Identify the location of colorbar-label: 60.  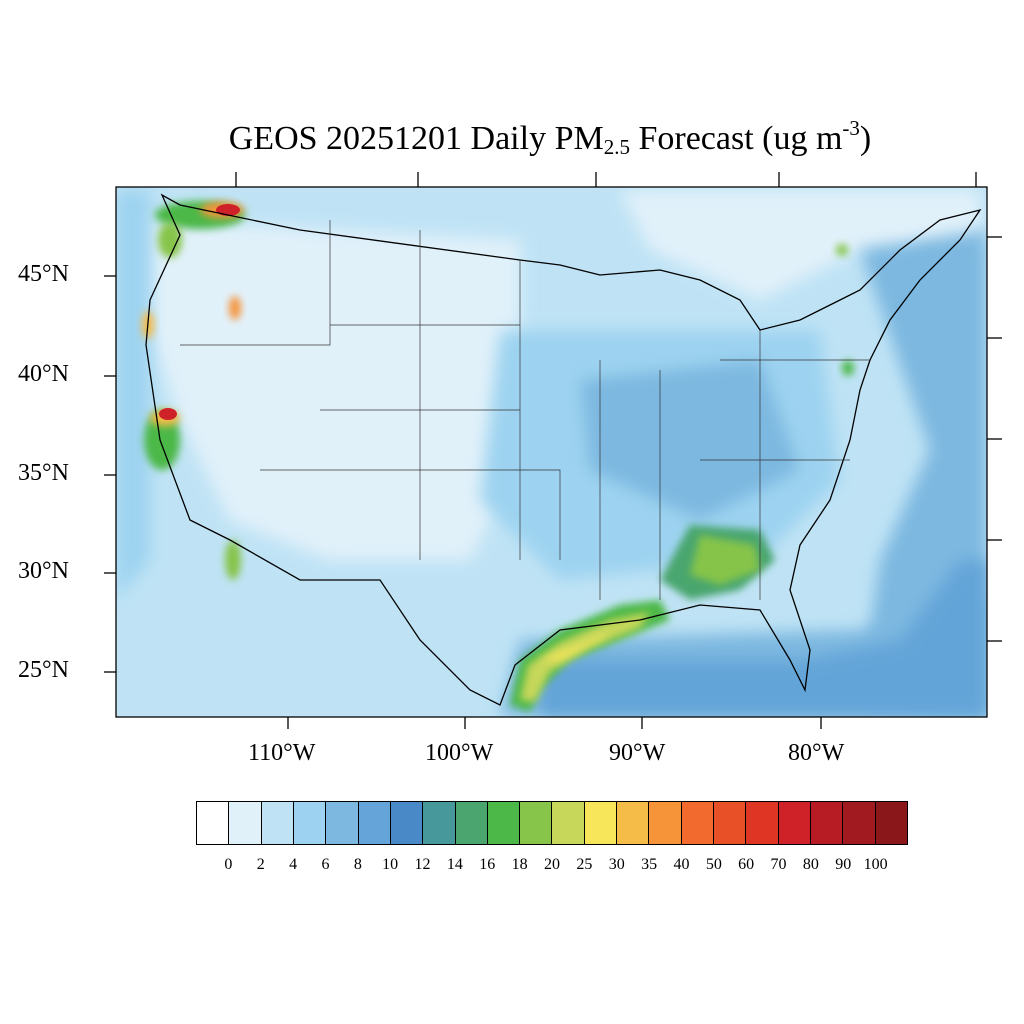
(746, 864).